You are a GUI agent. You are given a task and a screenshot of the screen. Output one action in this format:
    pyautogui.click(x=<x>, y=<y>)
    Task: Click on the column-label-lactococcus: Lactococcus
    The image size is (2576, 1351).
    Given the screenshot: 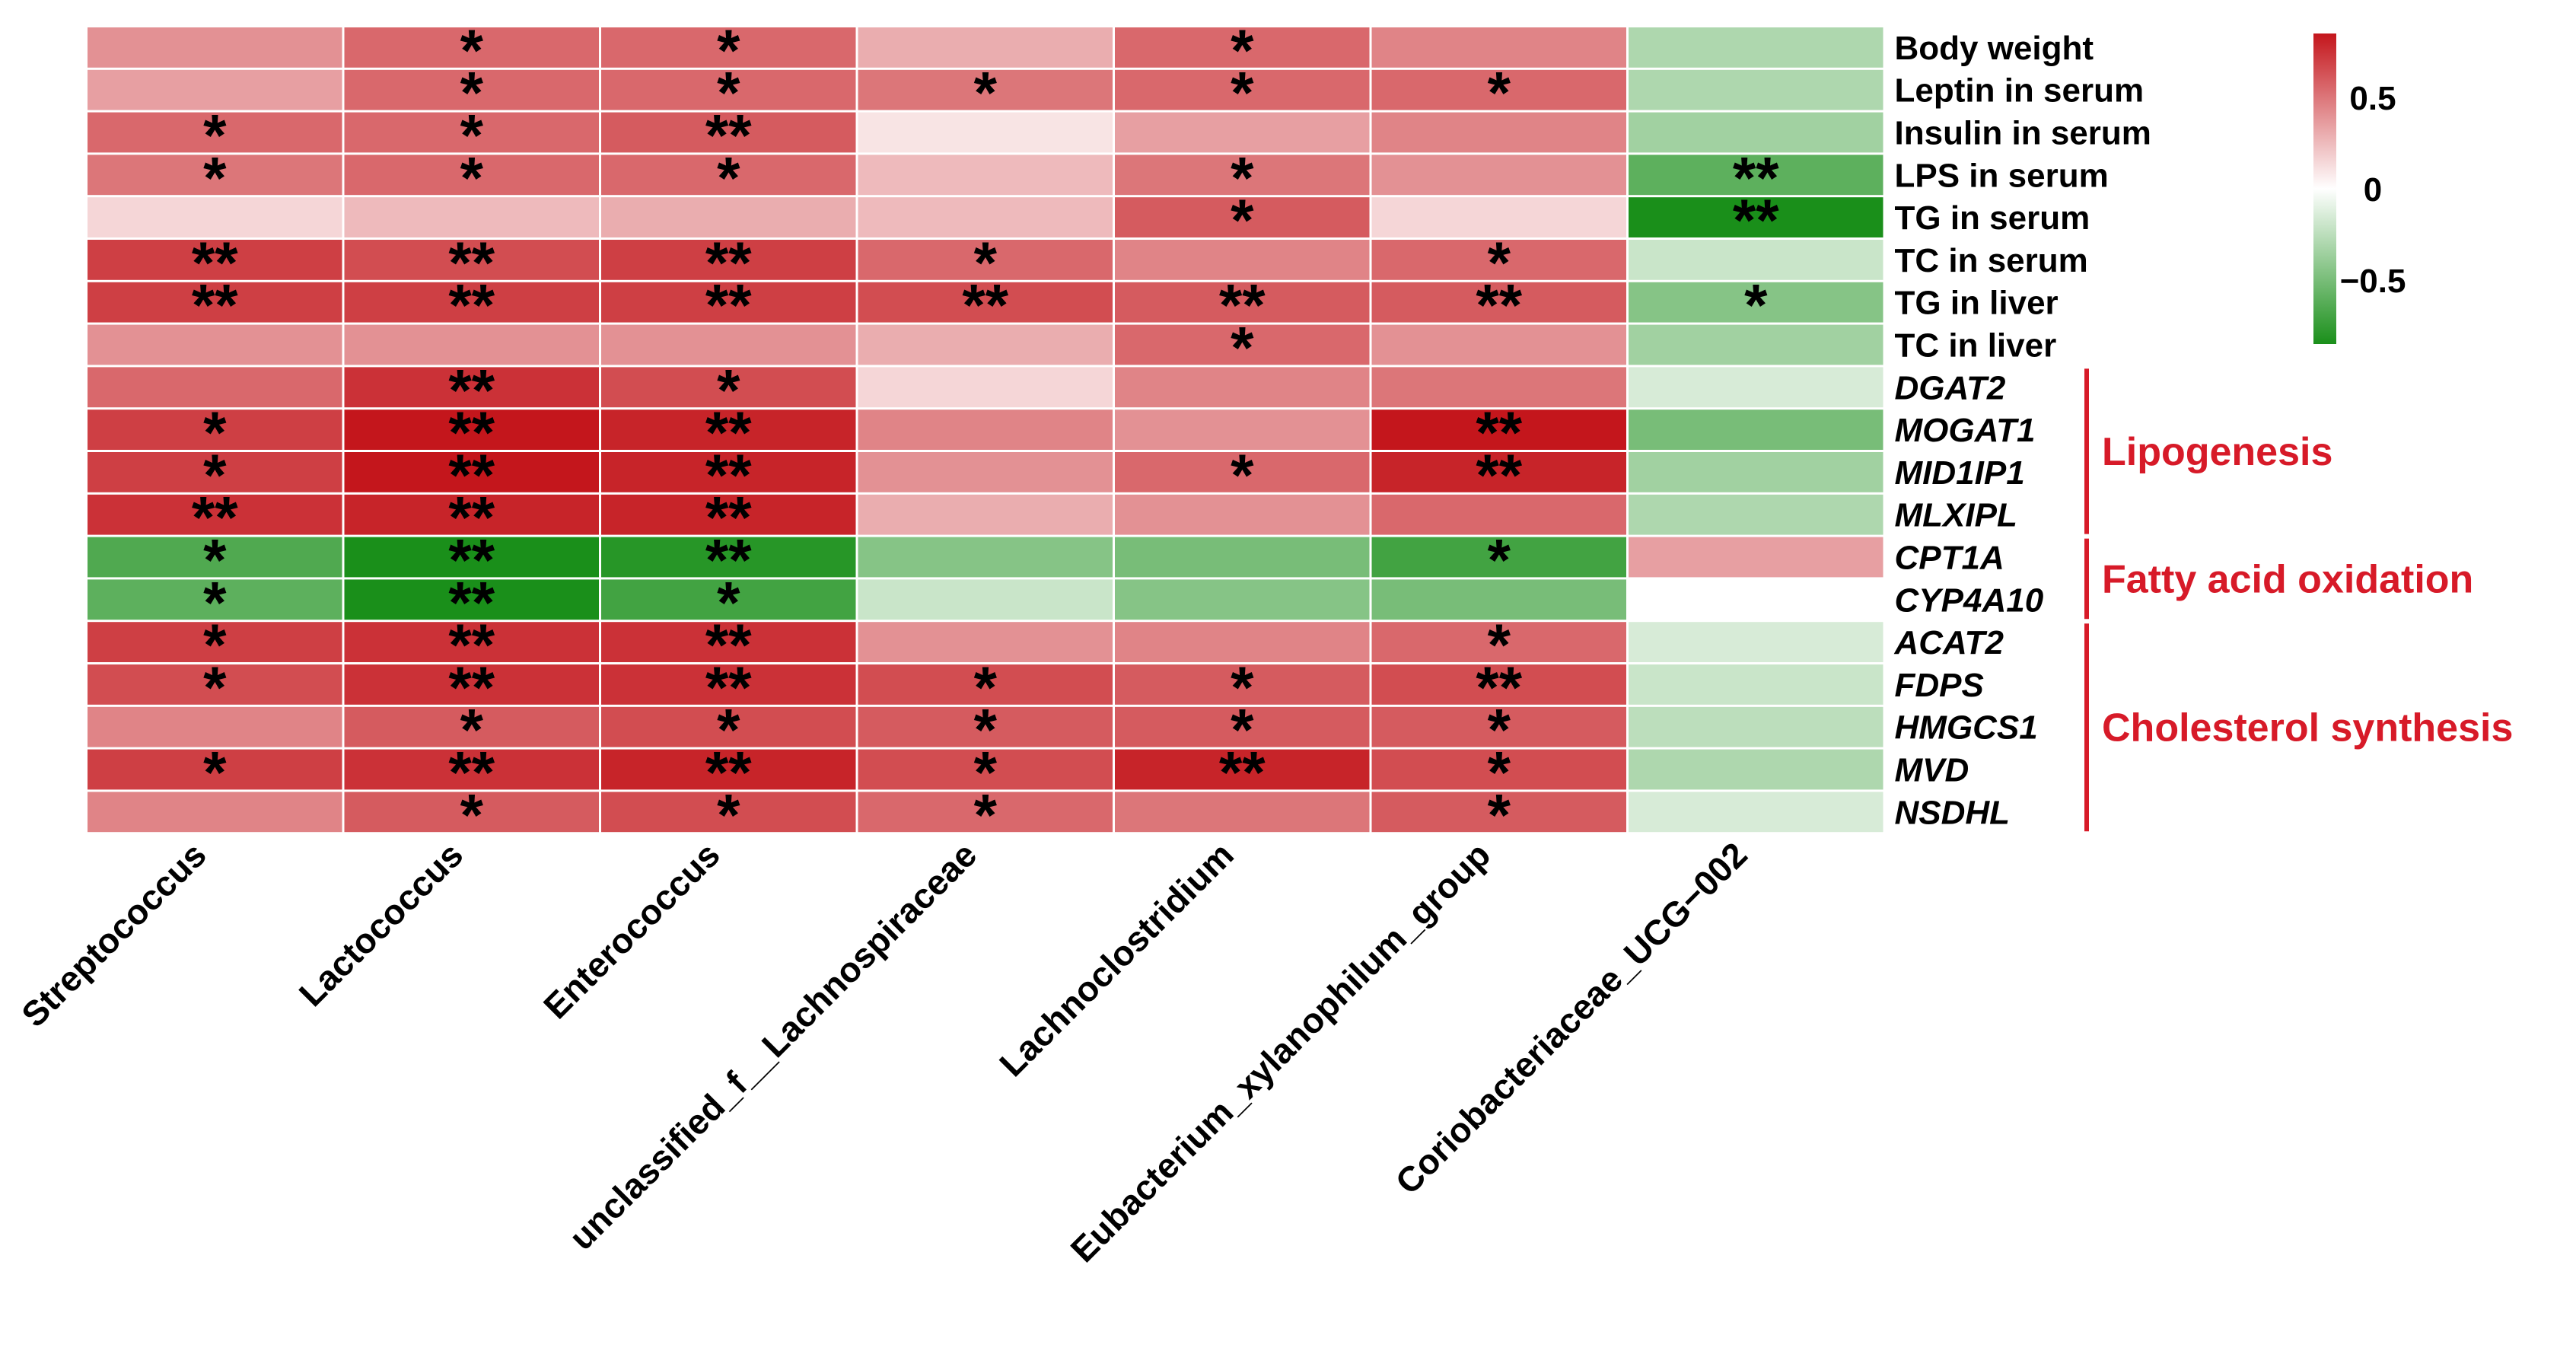 What is the action you would take?
    pyautogui.click(x=381, y=925)
    